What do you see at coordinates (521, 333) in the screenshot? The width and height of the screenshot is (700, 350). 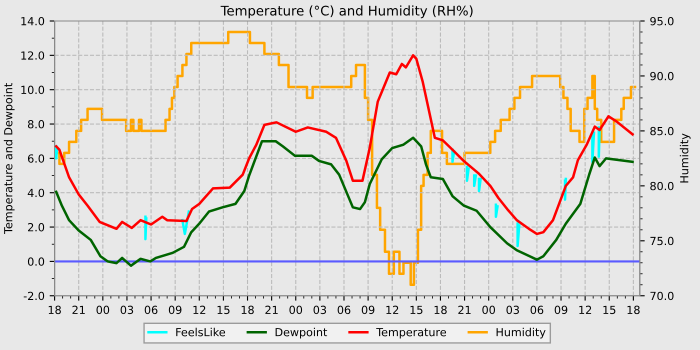 I see `legend-label: Humidity` at bounding box center [521, 333].